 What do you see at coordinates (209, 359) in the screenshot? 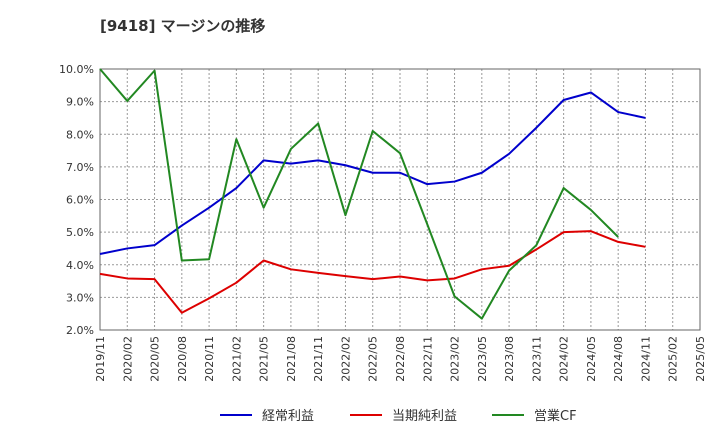
I see `x-tick-label: 2020/11` at bounding box center [209, 359].